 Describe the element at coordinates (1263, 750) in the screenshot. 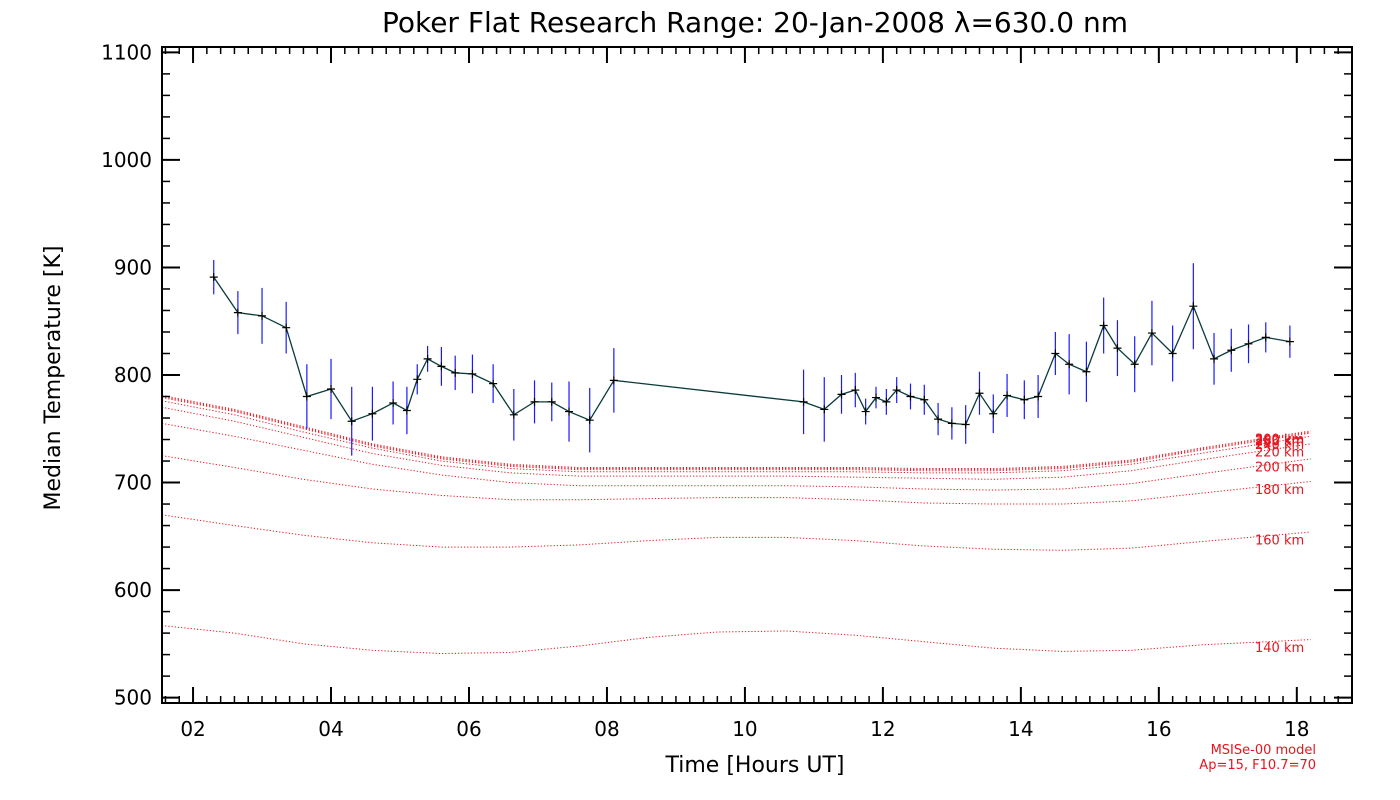

I see `model-note-line1: MSISe-00 model` at that location.